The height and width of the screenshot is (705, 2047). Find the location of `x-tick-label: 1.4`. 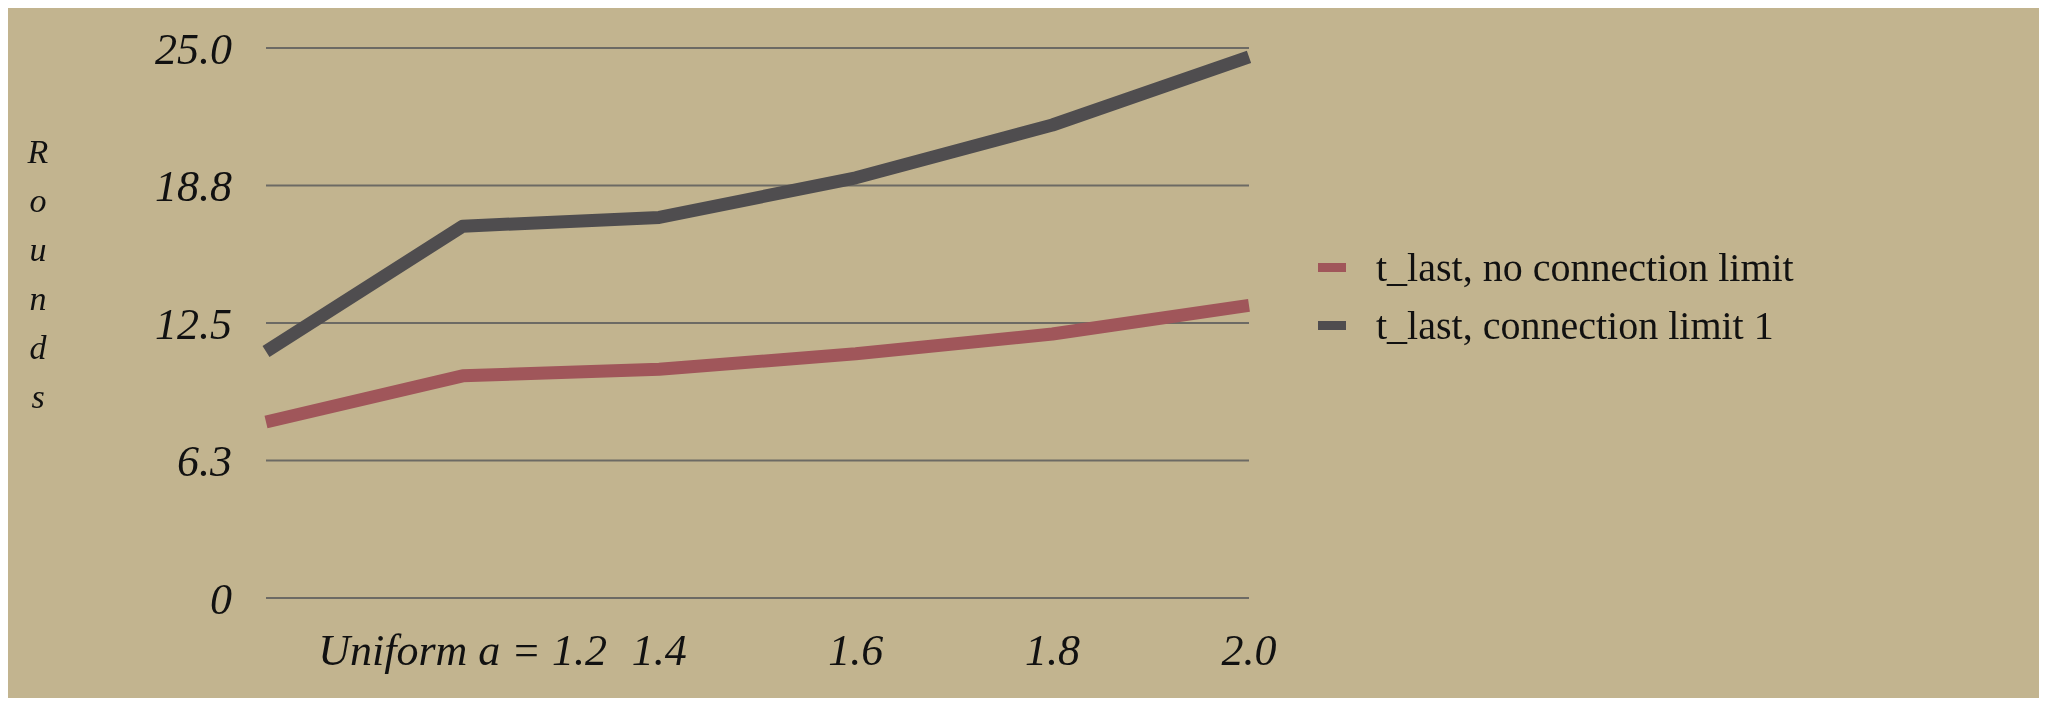

x-tick-label: 1.4 is located at coordinates (659, 651).